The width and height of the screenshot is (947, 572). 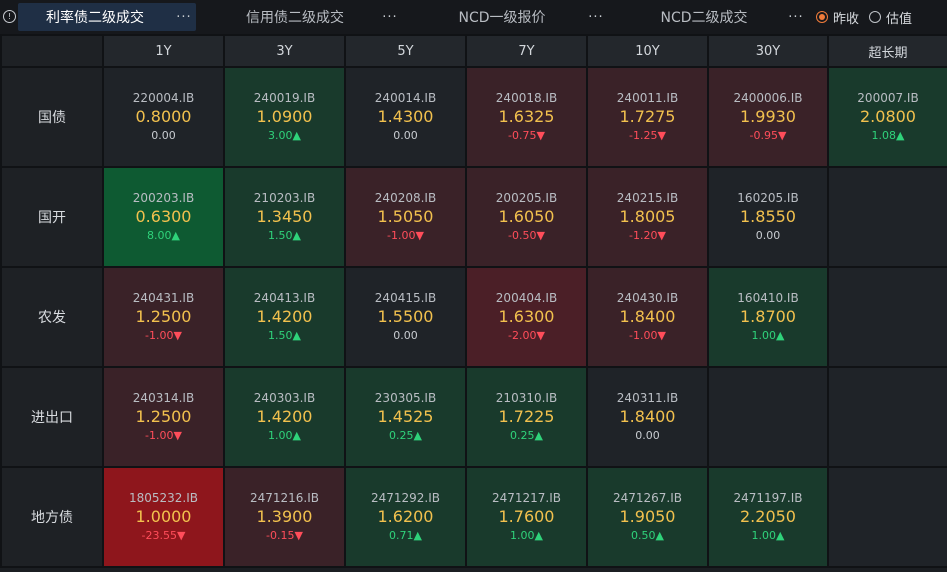 I want to click on bond-cell: 2471197.IB 2.2050 1.00▲, so click(x=768, y=517).